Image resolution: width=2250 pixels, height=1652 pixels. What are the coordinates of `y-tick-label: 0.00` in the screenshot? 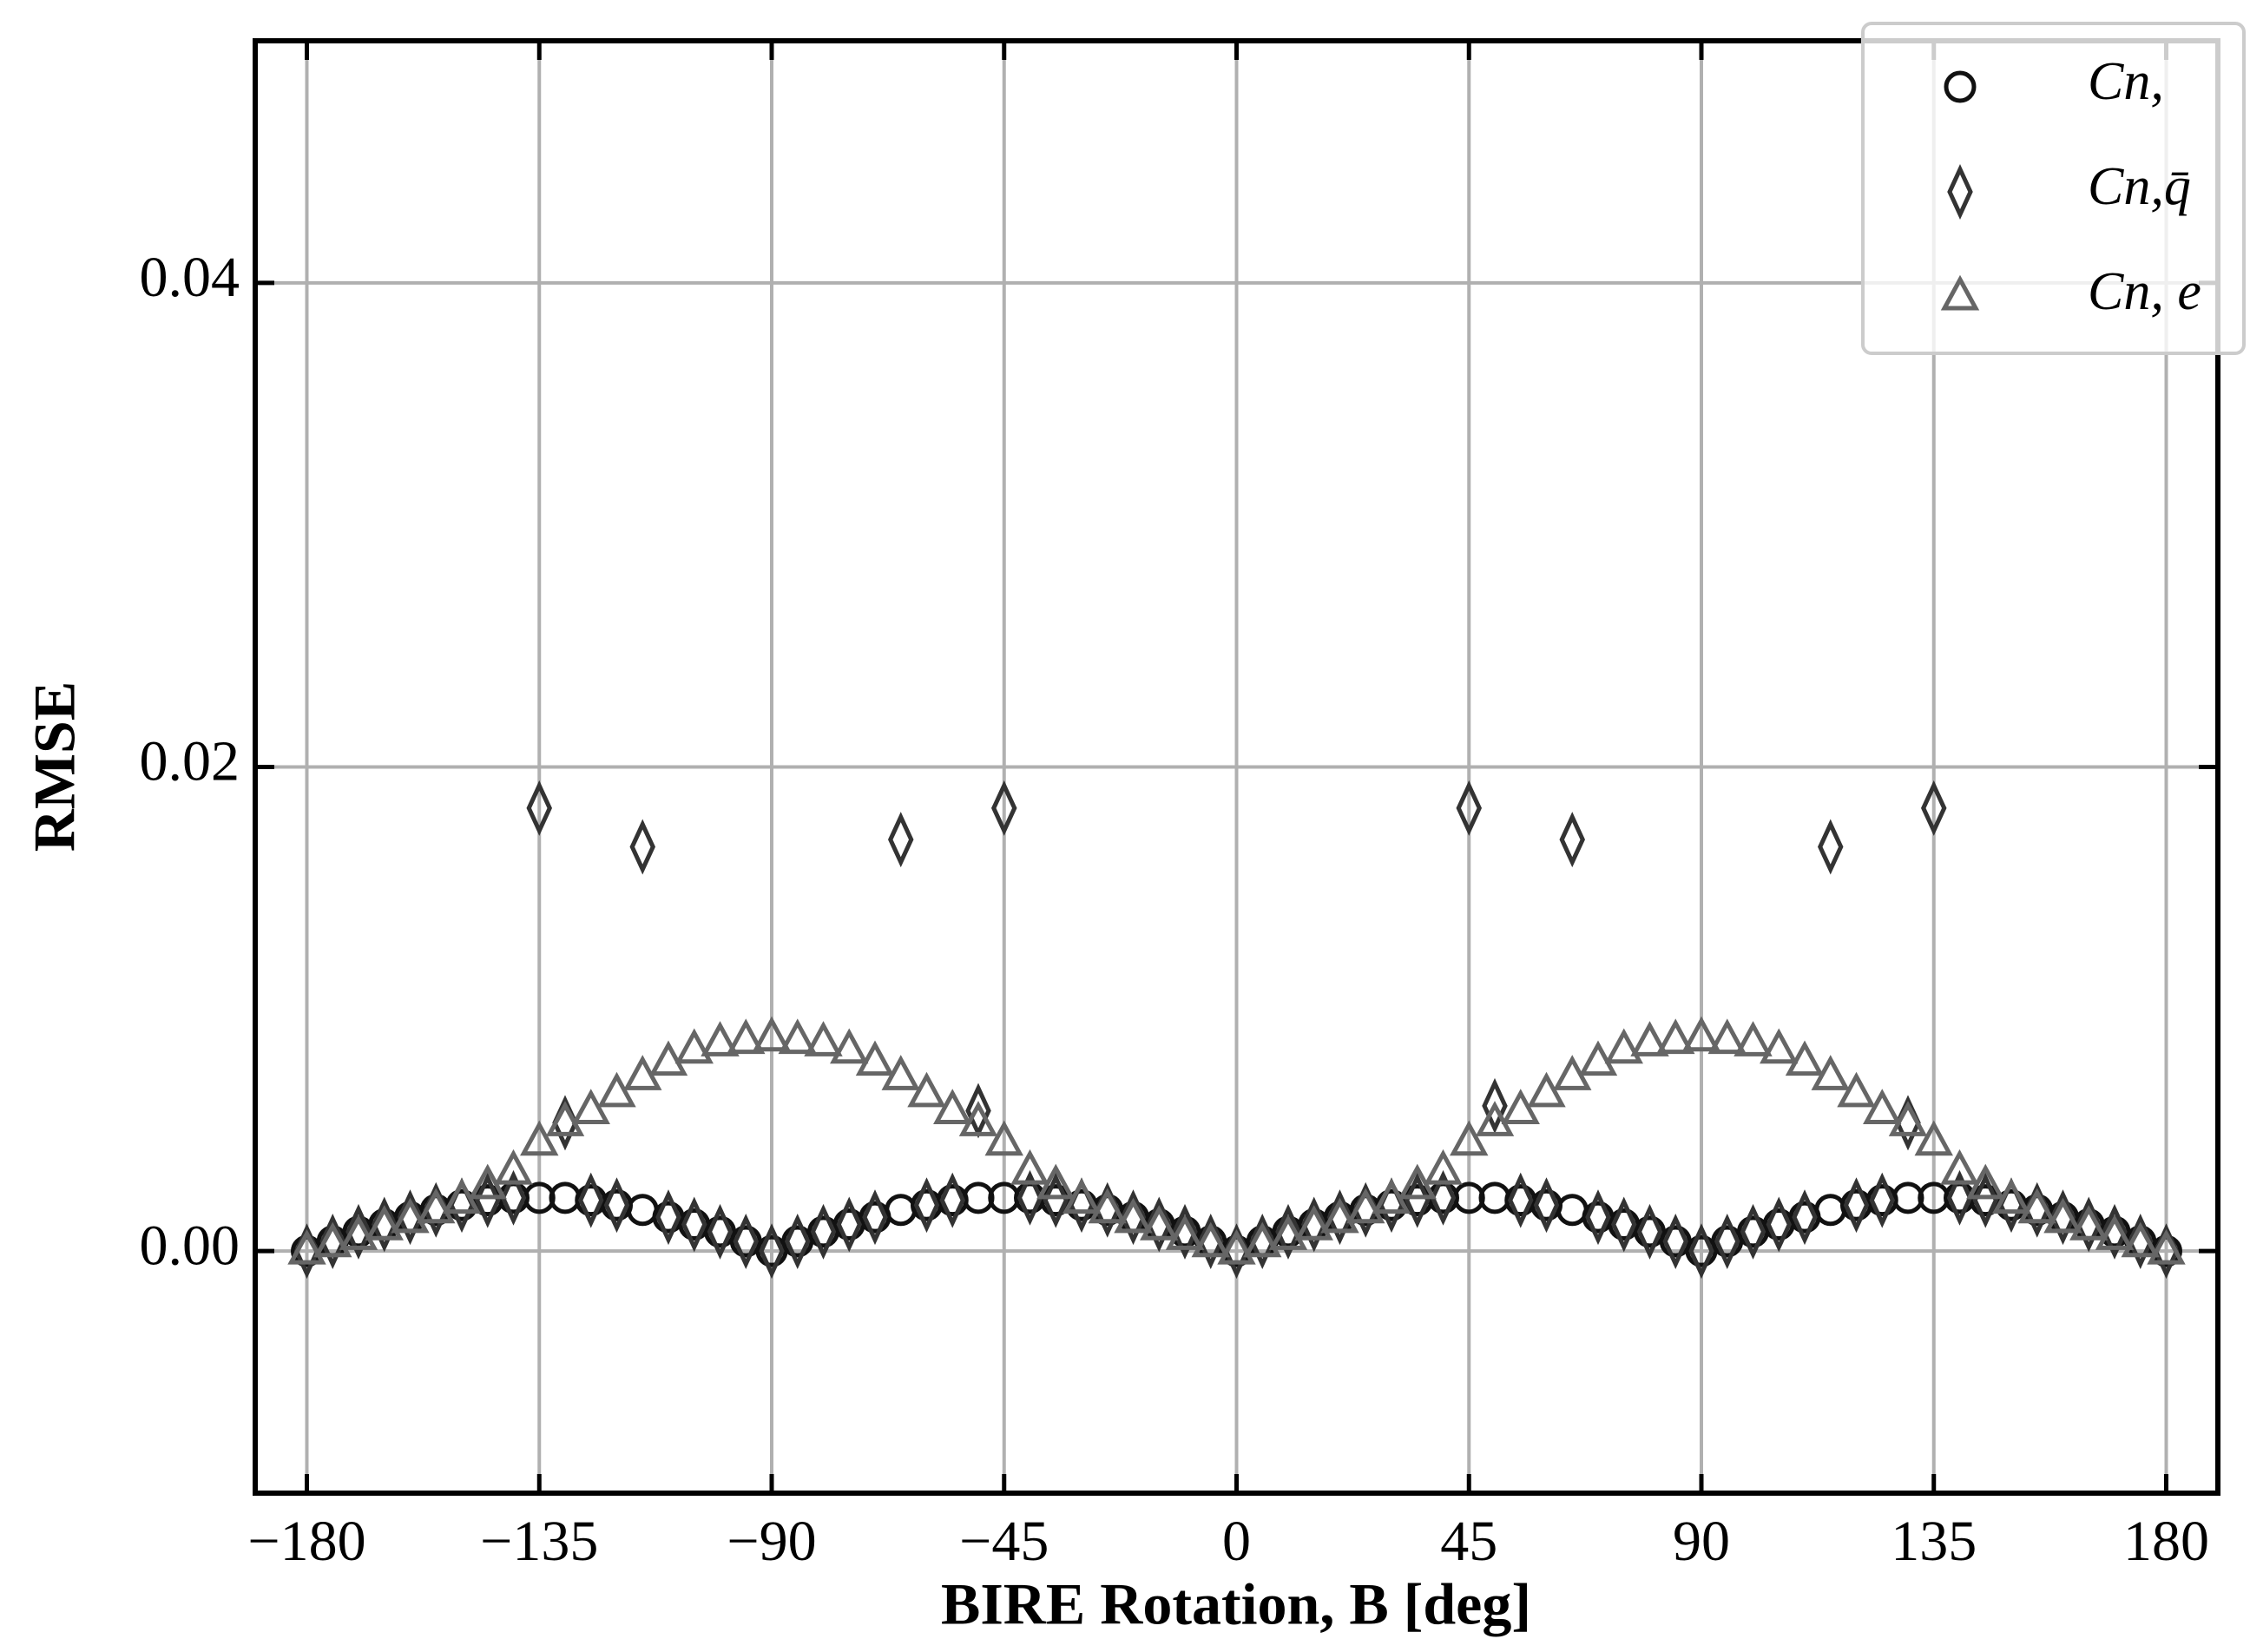 It's located at (190, 1245).